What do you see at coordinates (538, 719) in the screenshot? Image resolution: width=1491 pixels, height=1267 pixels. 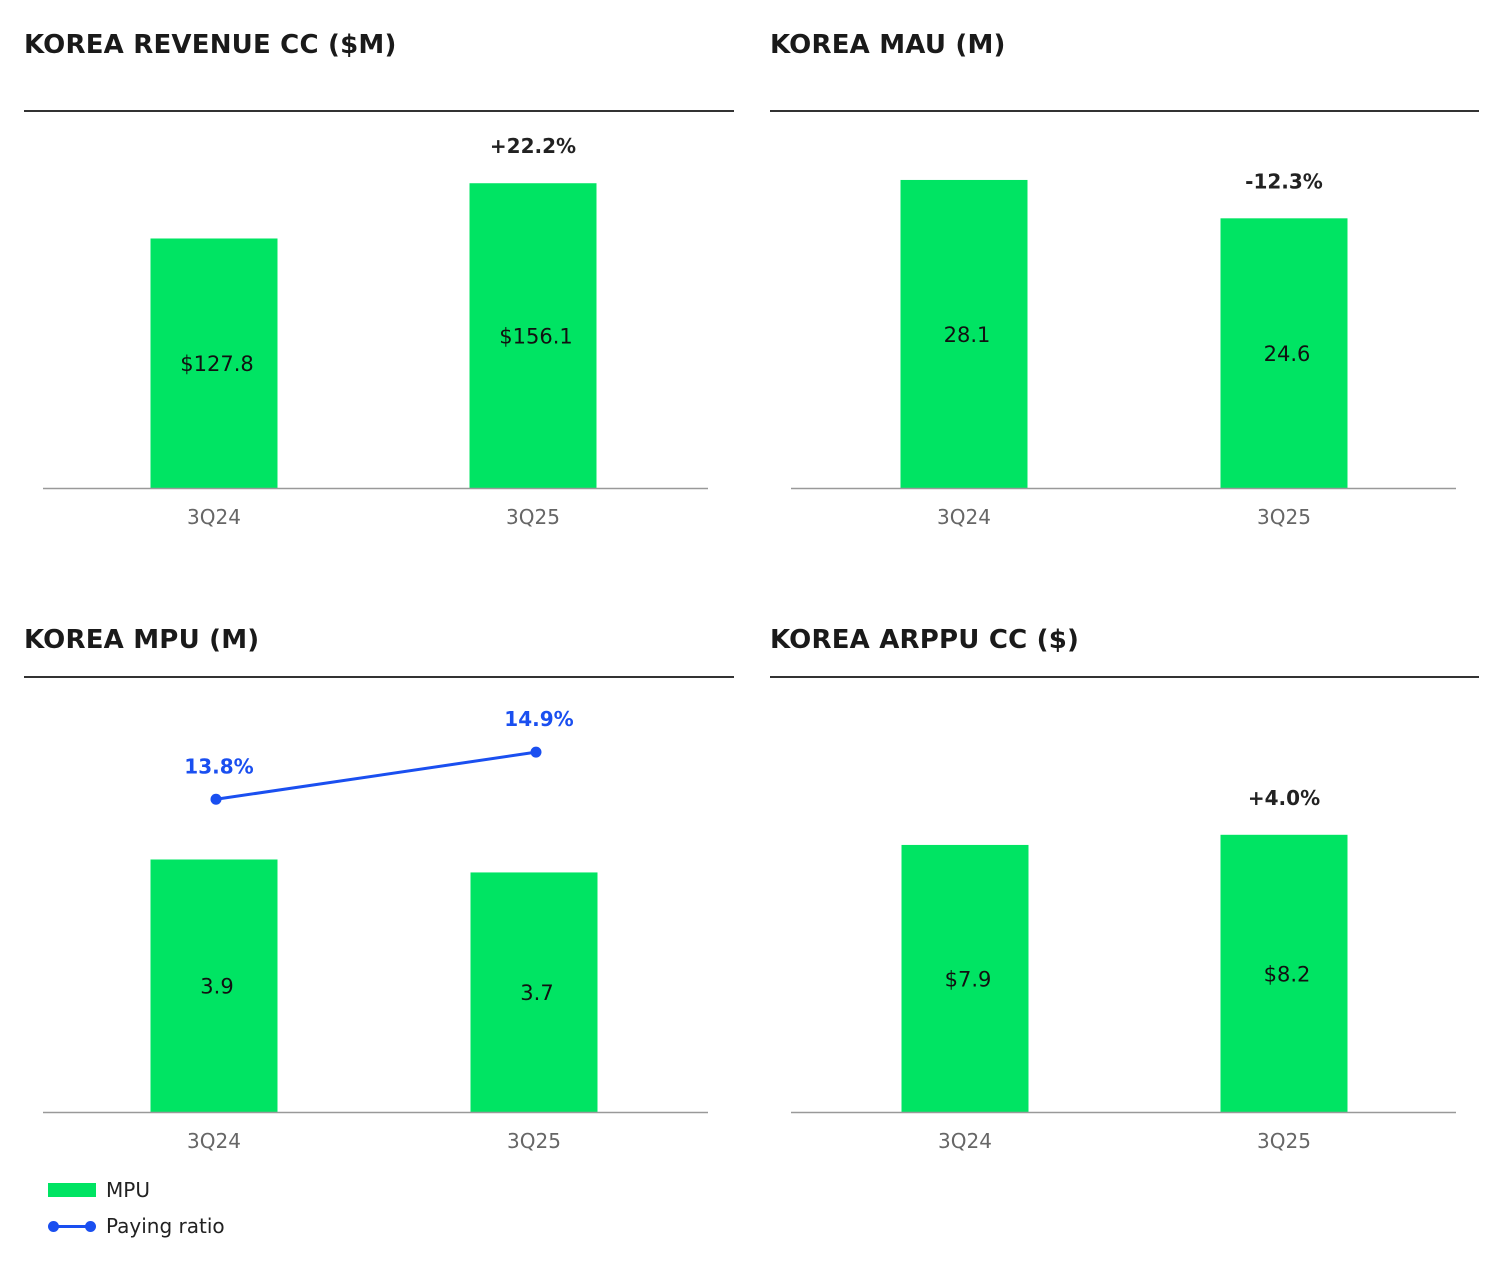 I see `mpu-paying-ratio-label-3q25: 14.9%` at bounding box center [538, 719].